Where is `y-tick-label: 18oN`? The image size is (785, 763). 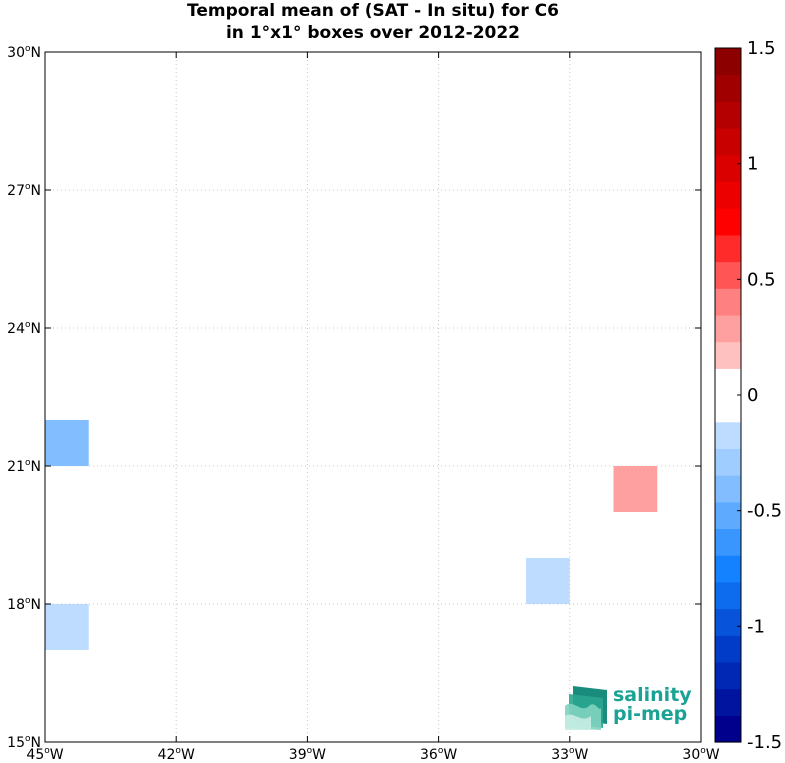 y-tick-label: 18oN is located at coordinates (24, 604).